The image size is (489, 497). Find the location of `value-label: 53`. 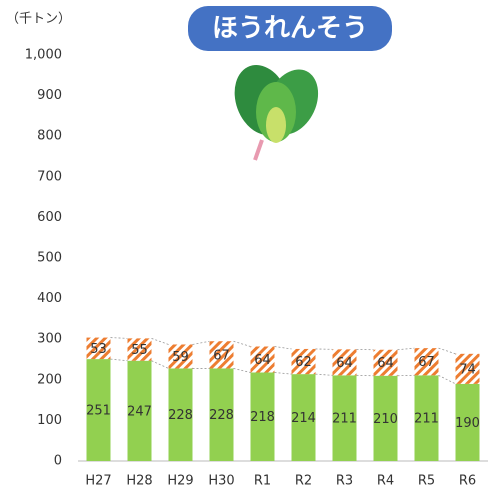

value-label: 53 is located at coordinates (98, 349).